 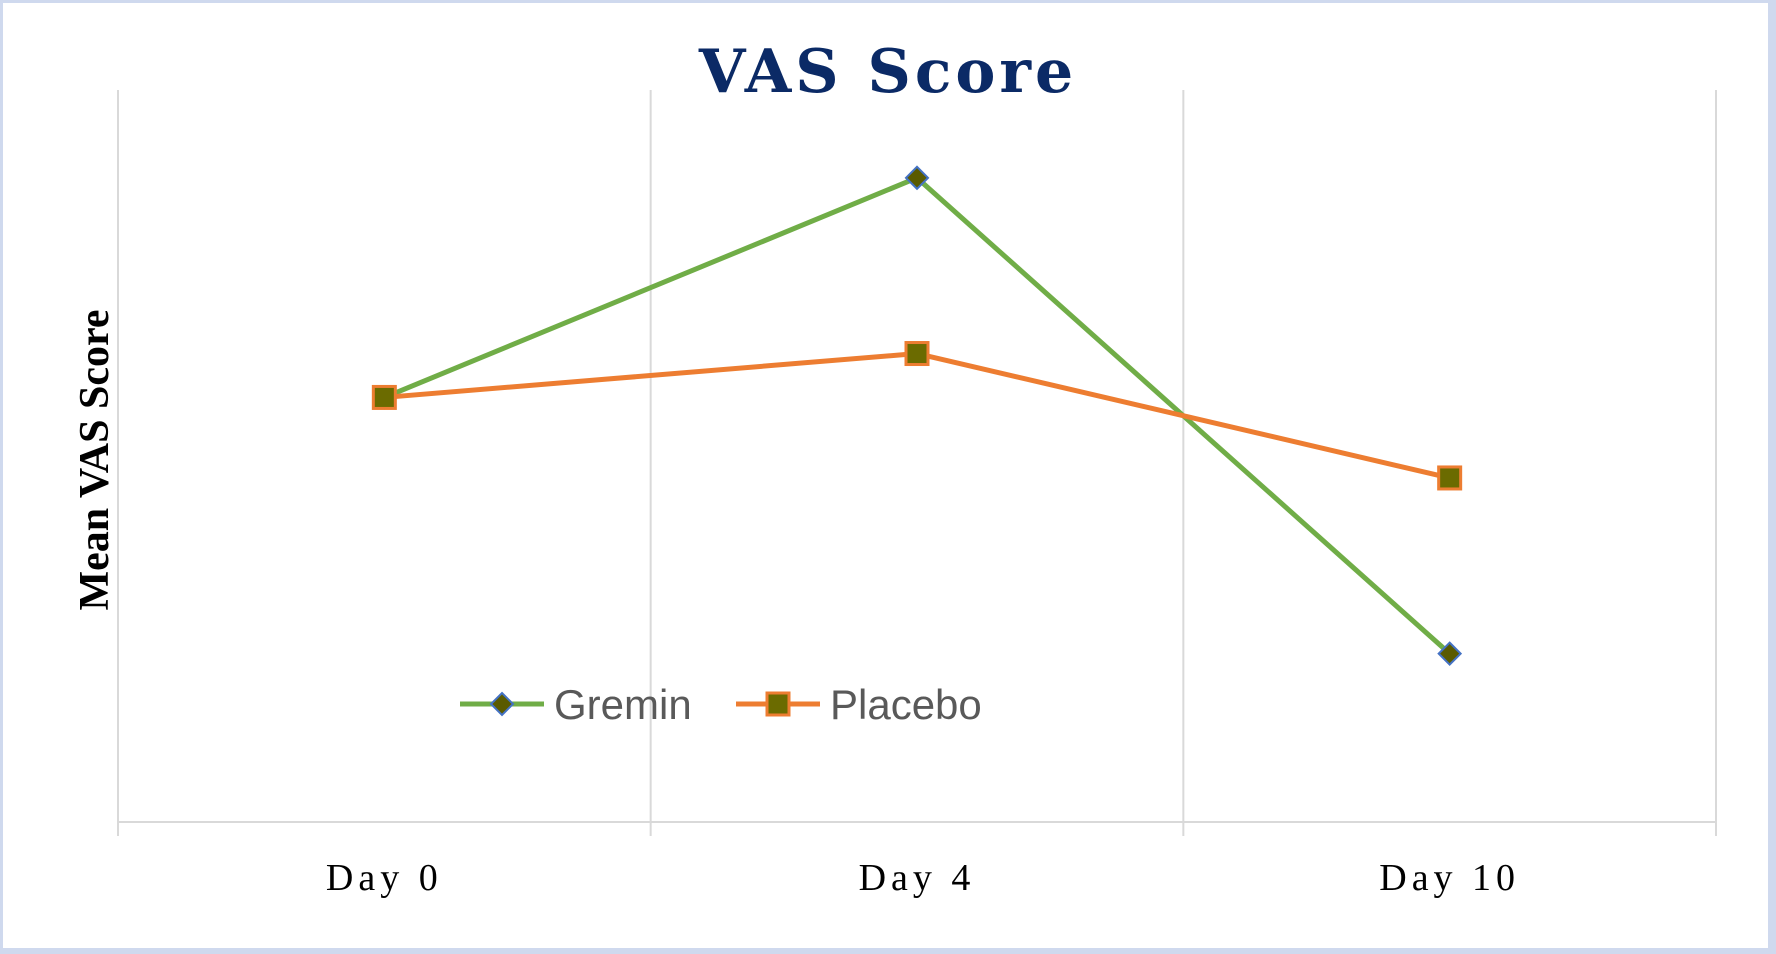 What do you see at coordinates (384, 878) in the screenshot?
I see `x-tick-label: Day 0` at bounding box center [384, 878].